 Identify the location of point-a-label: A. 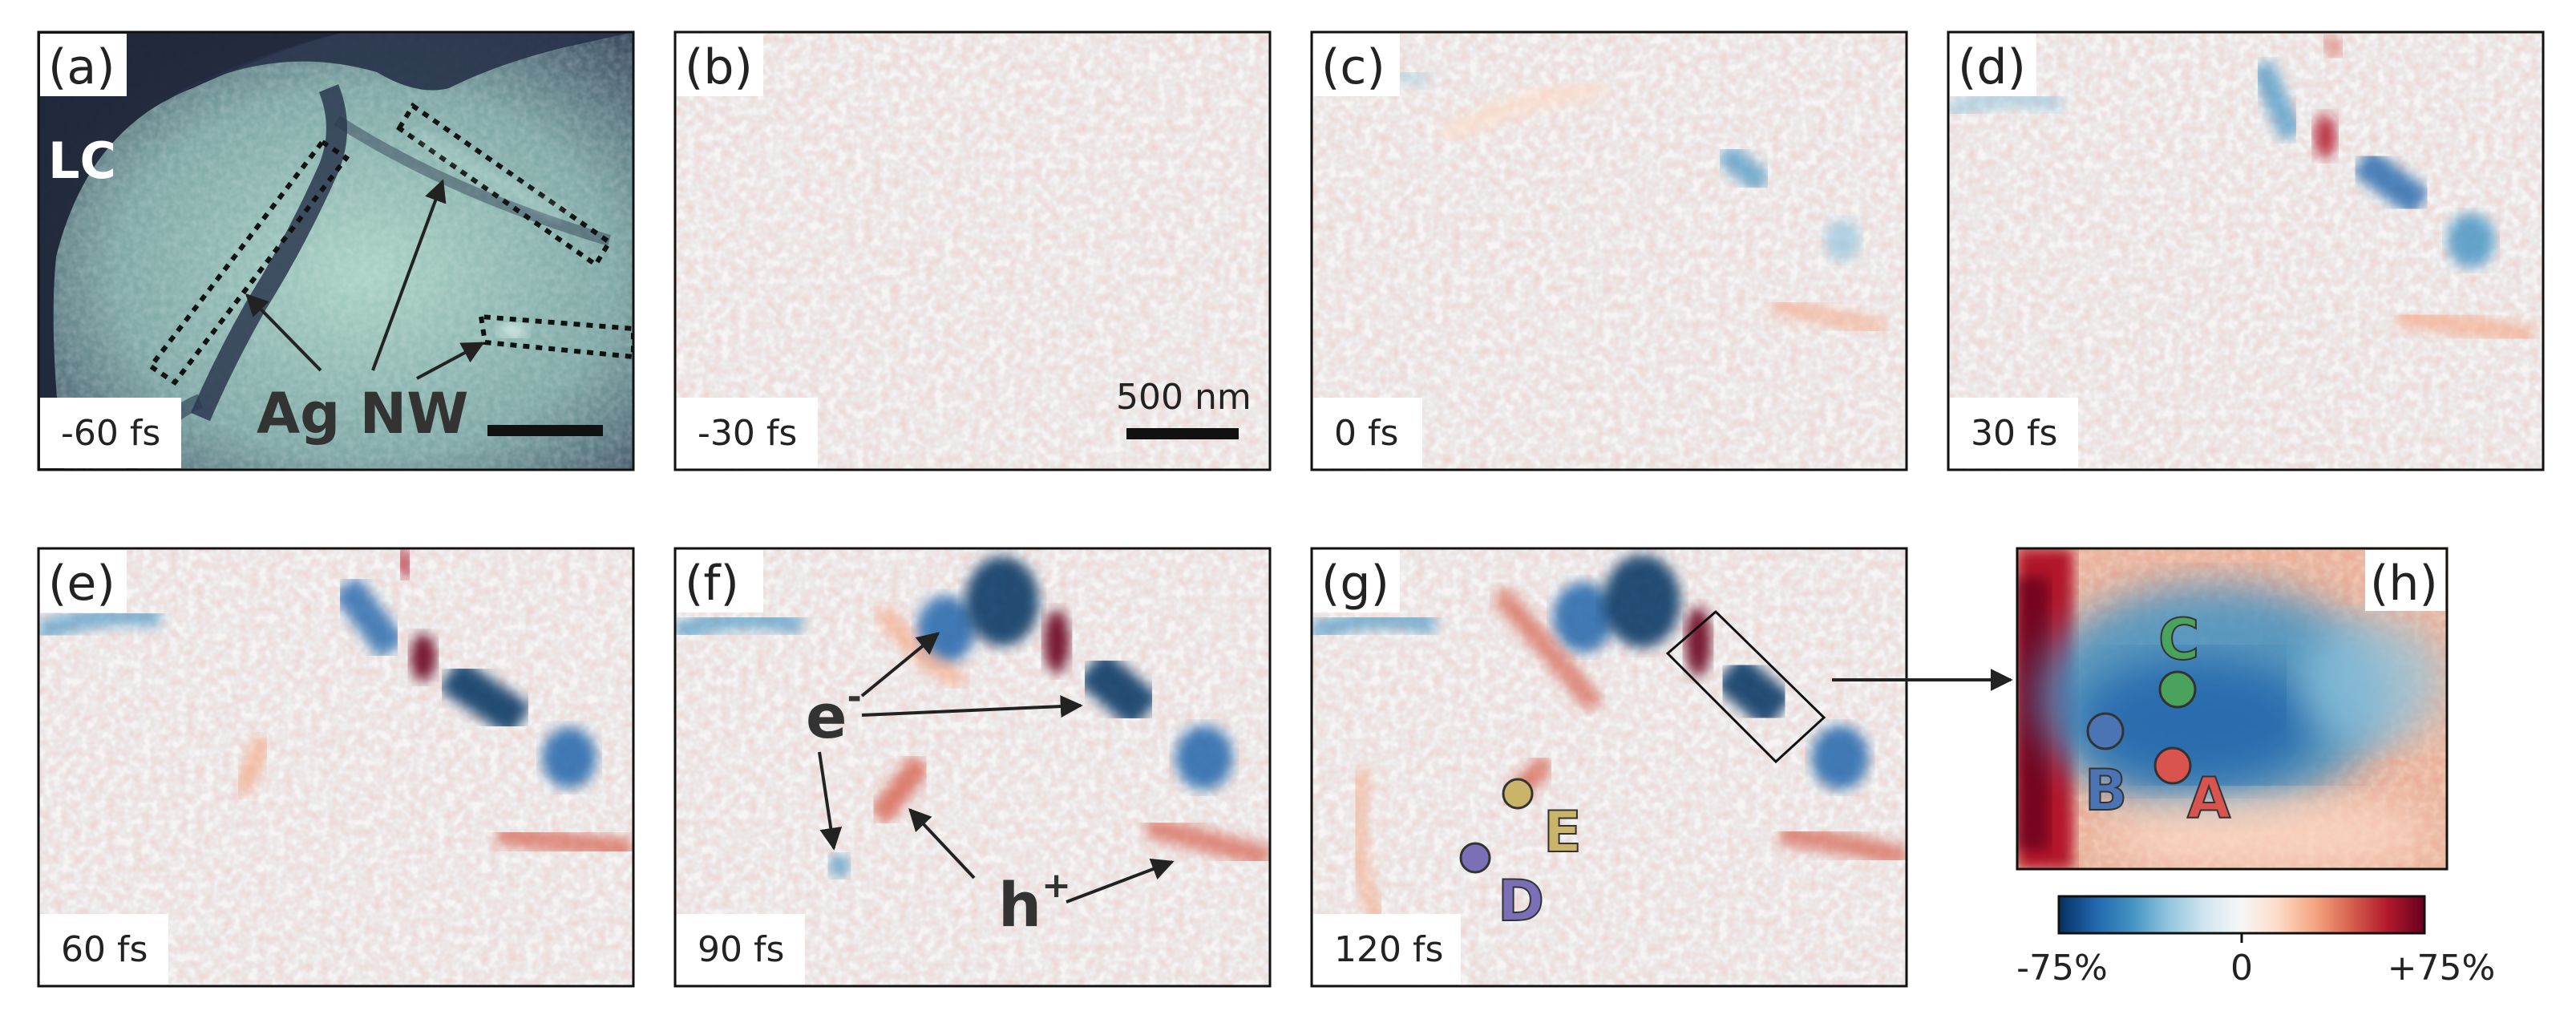
(2208, 798).